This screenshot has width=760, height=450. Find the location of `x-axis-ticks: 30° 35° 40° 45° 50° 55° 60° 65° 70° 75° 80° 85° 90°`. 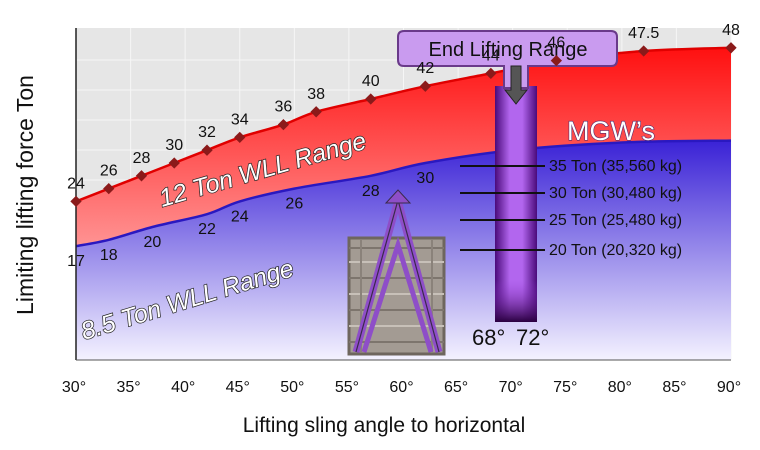

x-axis-ticks: 30° 35° 40° 45° 50° 55° 60° 65° 70° 75° 80° 85° 90° is located at coordinates (401, 387).